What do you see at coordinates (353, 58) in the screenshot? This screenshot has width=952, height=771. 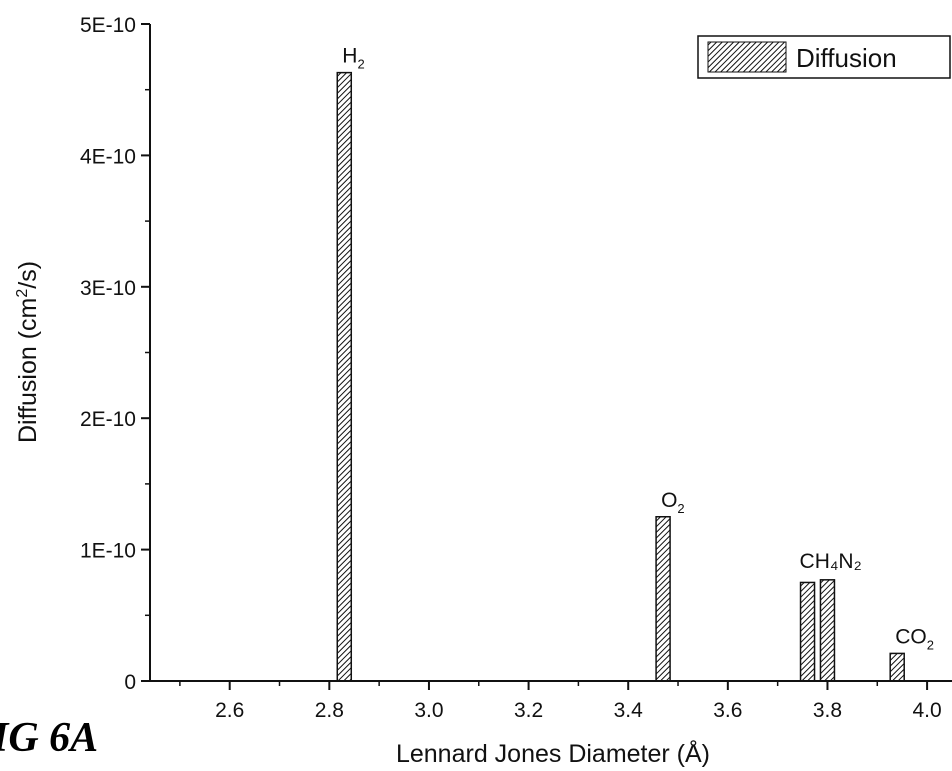 I see `bar-label: H2` at bounding box center [353, 58].